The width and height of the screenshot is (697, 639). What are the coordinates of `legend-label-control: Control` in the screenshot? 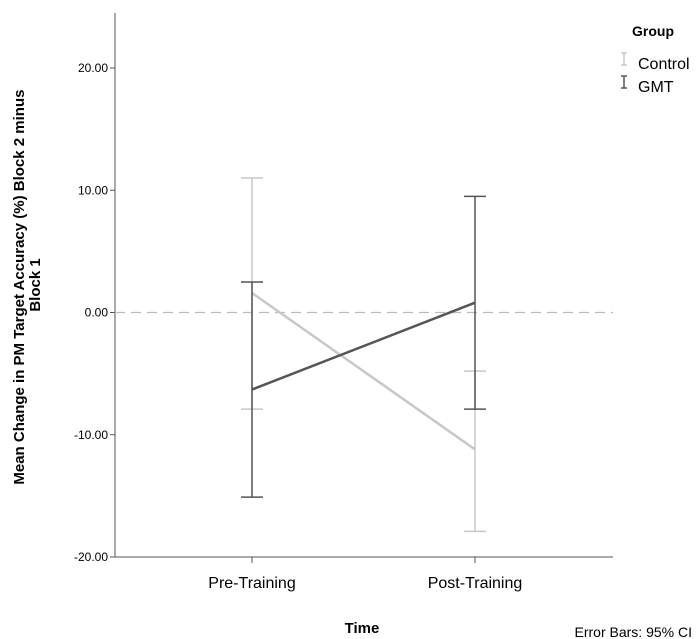 It's located at (664, 64).